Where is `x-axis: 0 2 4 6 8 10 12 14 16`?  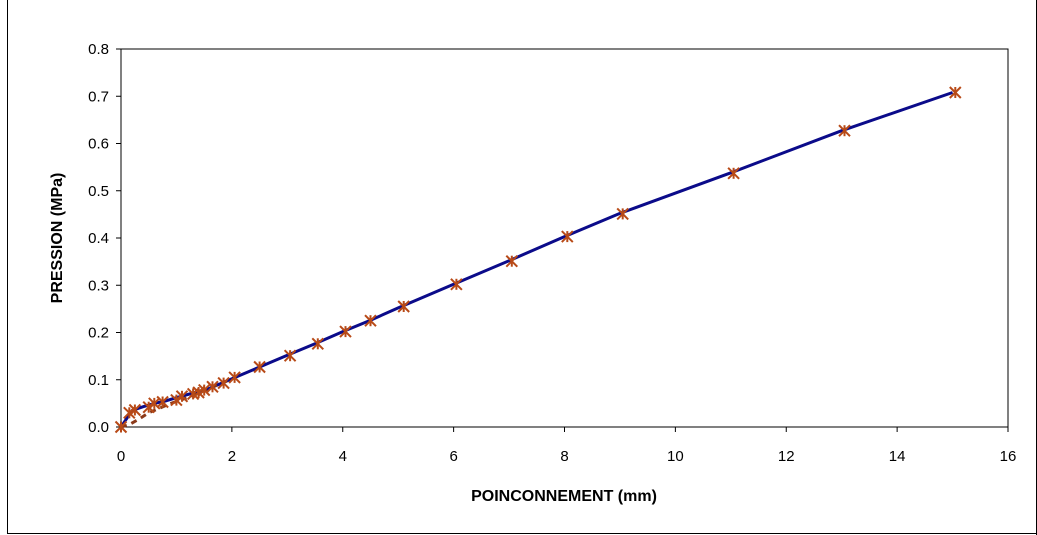 x-axis: 0 2 4 6 8 10 12 14 16 is located at coordinates (567, 446).